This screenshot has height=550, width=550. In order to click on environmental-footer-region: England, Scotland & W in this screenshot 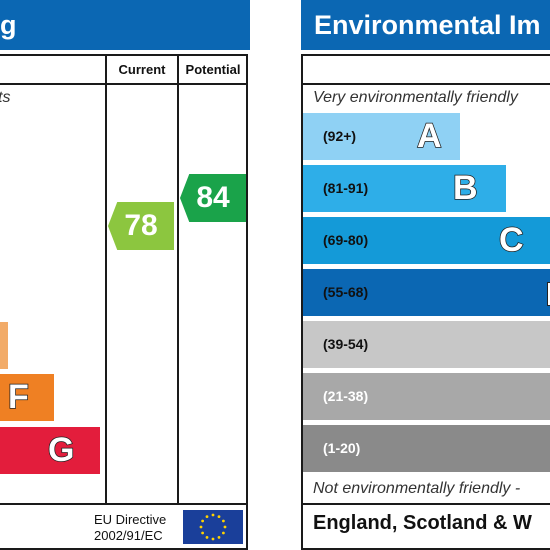, I will do `click(422, 523)`.